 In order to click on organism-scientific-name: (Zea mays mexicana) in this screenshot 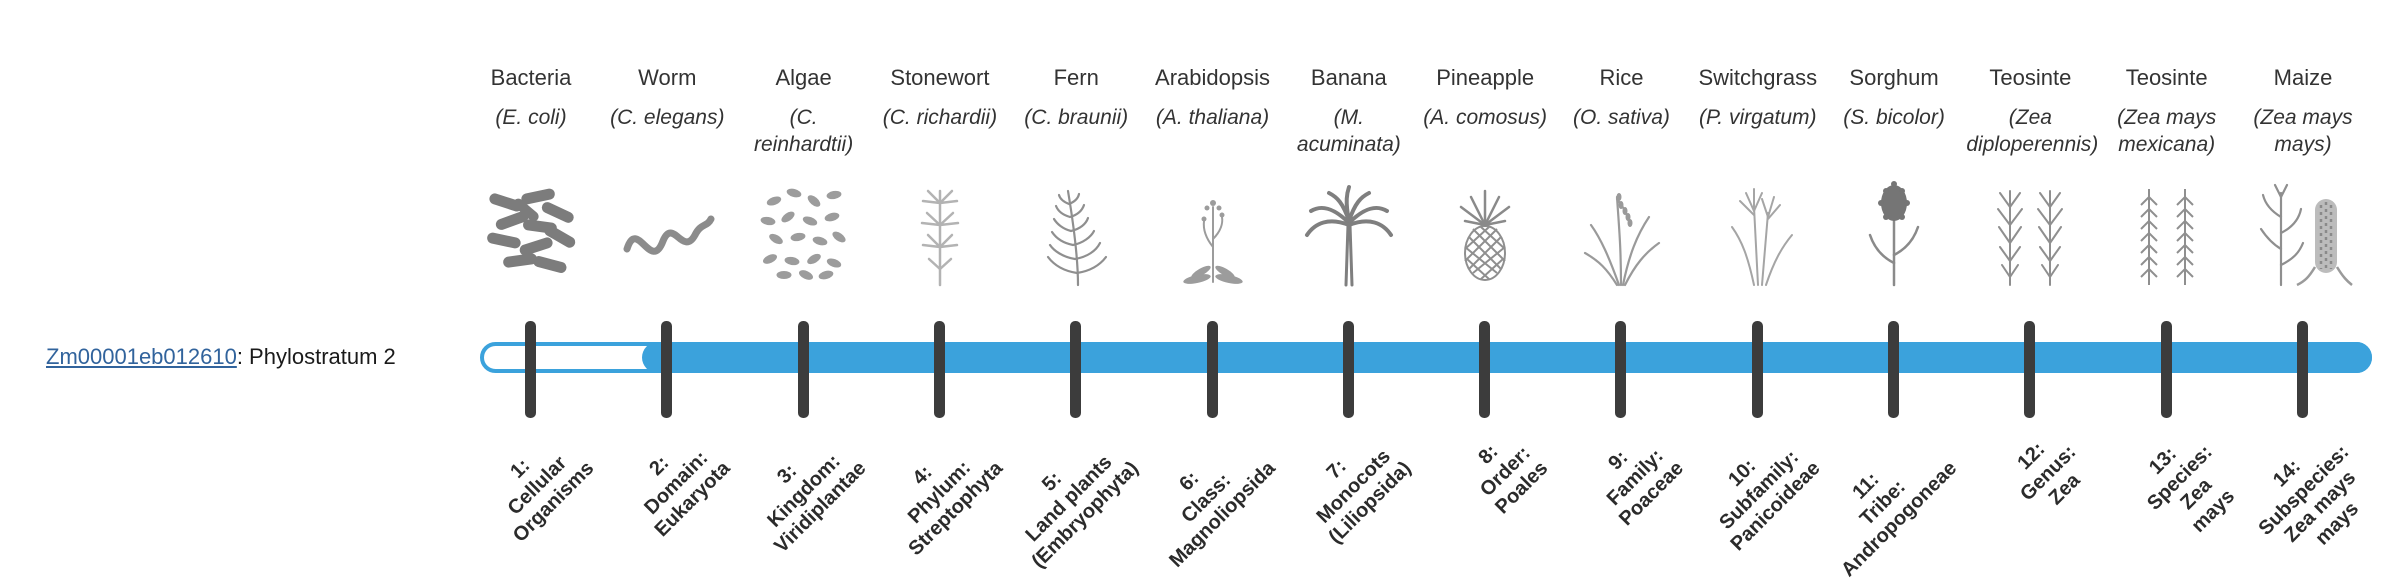, I will do `click(2167, 131)`.